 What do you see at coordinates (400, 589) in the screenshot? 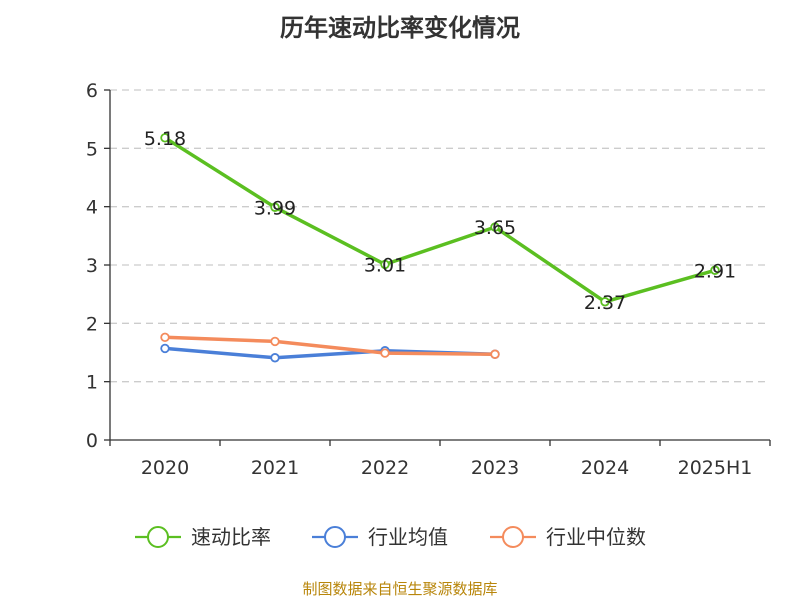
I see `source-note: 制图数据来自恒生聚源数据库` at bounding box center [400, 589].